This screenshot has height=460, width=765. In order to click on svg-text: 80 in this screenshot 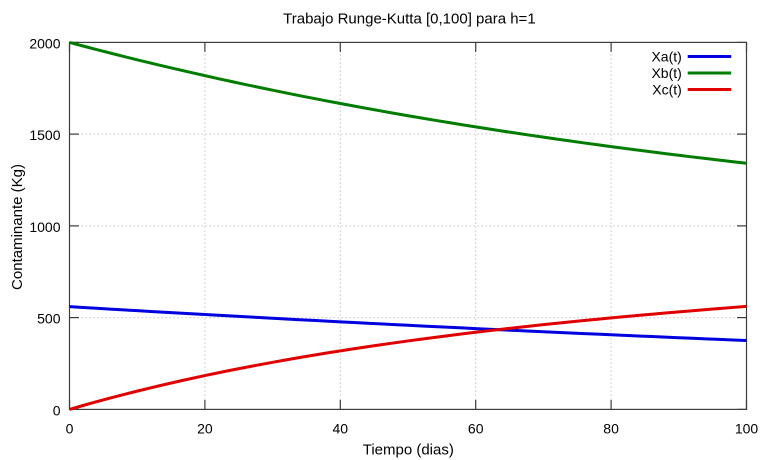, I will do `click(611, 428)`.